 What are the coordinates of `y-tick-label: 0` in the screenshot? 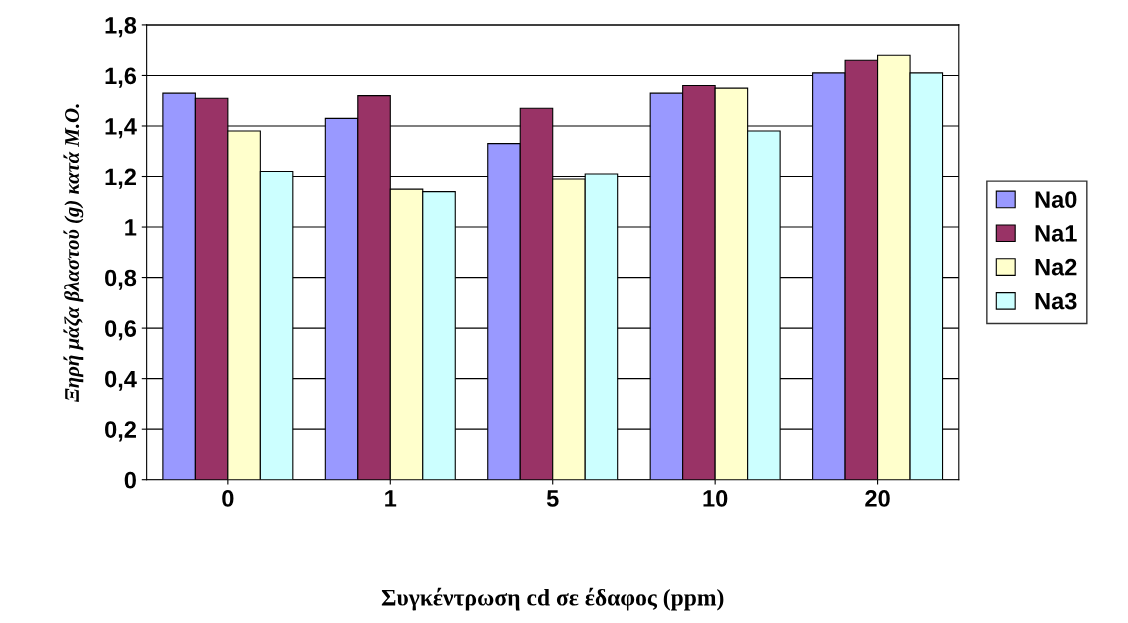 It's located at (130, 480).